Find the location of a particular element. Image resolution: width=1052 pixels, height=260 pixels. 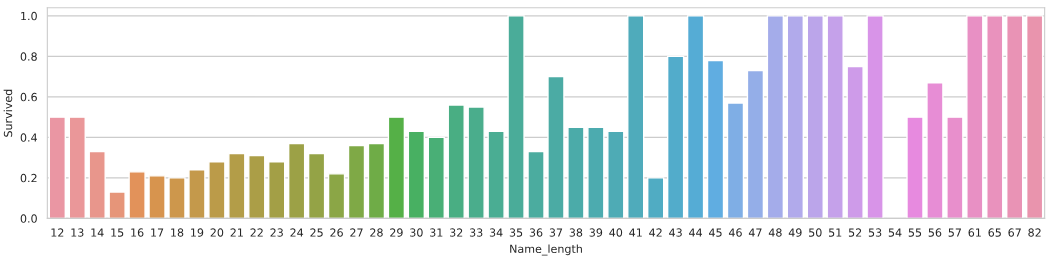

x-tick-label: 23 is located at coordinates (276, 232).